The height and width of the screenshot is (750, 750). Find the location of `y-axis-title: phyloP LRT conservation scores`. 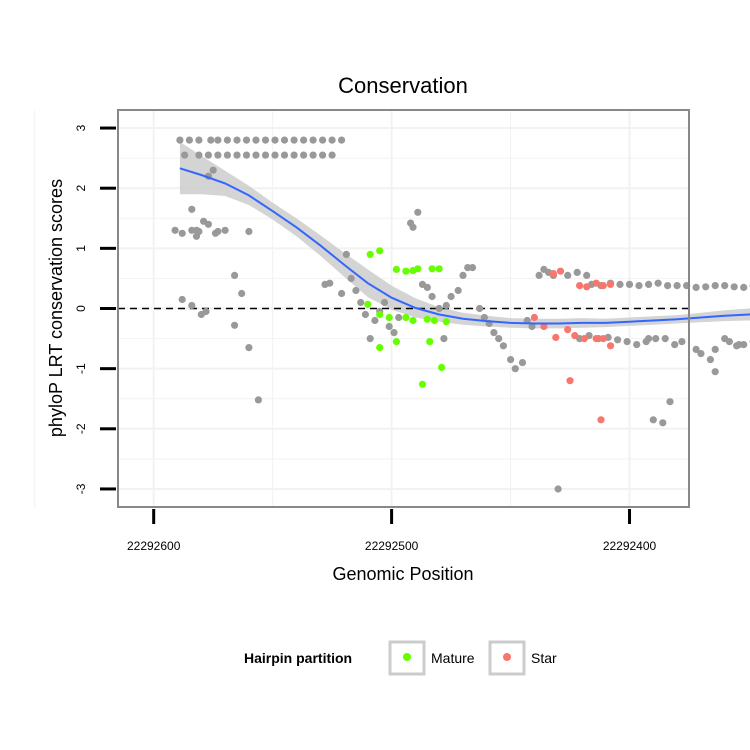

y-axis-title: phyloP LRT conservation scores is located at coordinates (56, 308).